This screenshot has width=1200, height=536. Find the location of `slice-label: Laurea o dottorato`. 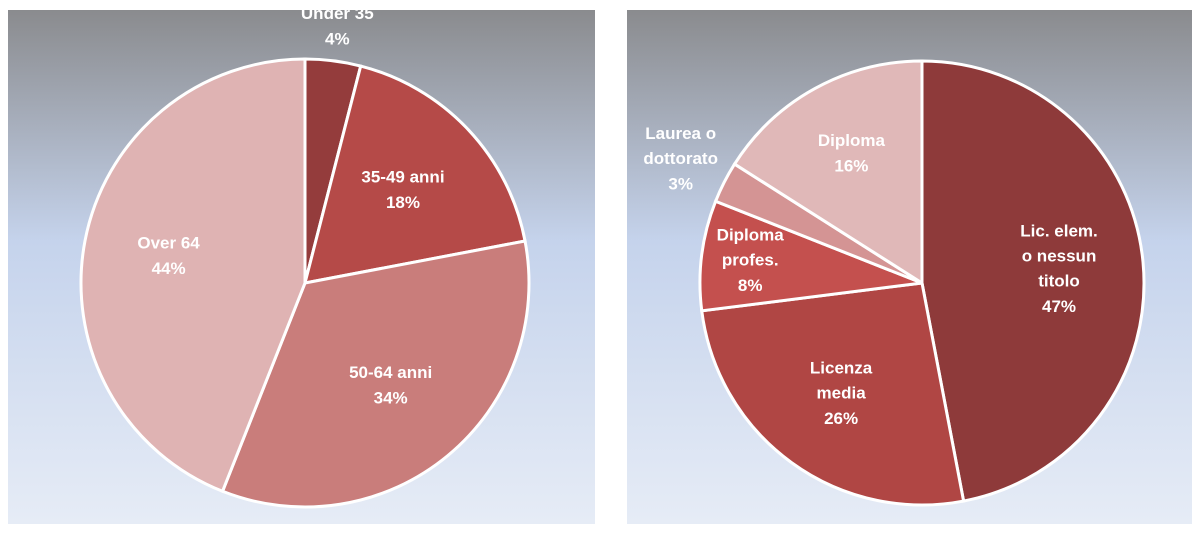

slice-label: Laurea o dottorato is located at coordinates (680, 147).